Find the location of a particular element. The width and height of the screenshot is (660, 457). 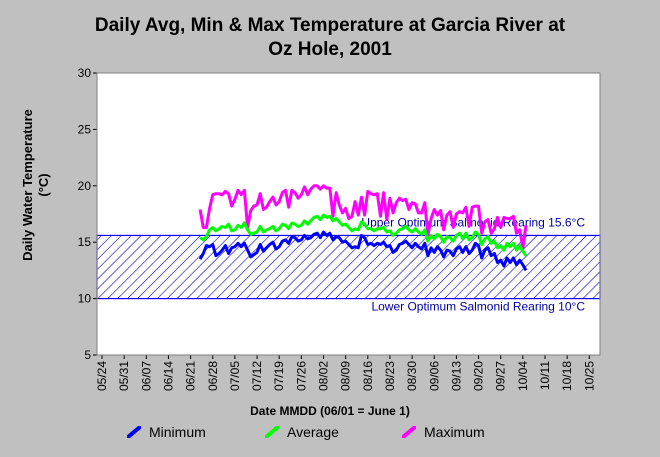

legend-item-average: Average is located at coordinates (302, 432).